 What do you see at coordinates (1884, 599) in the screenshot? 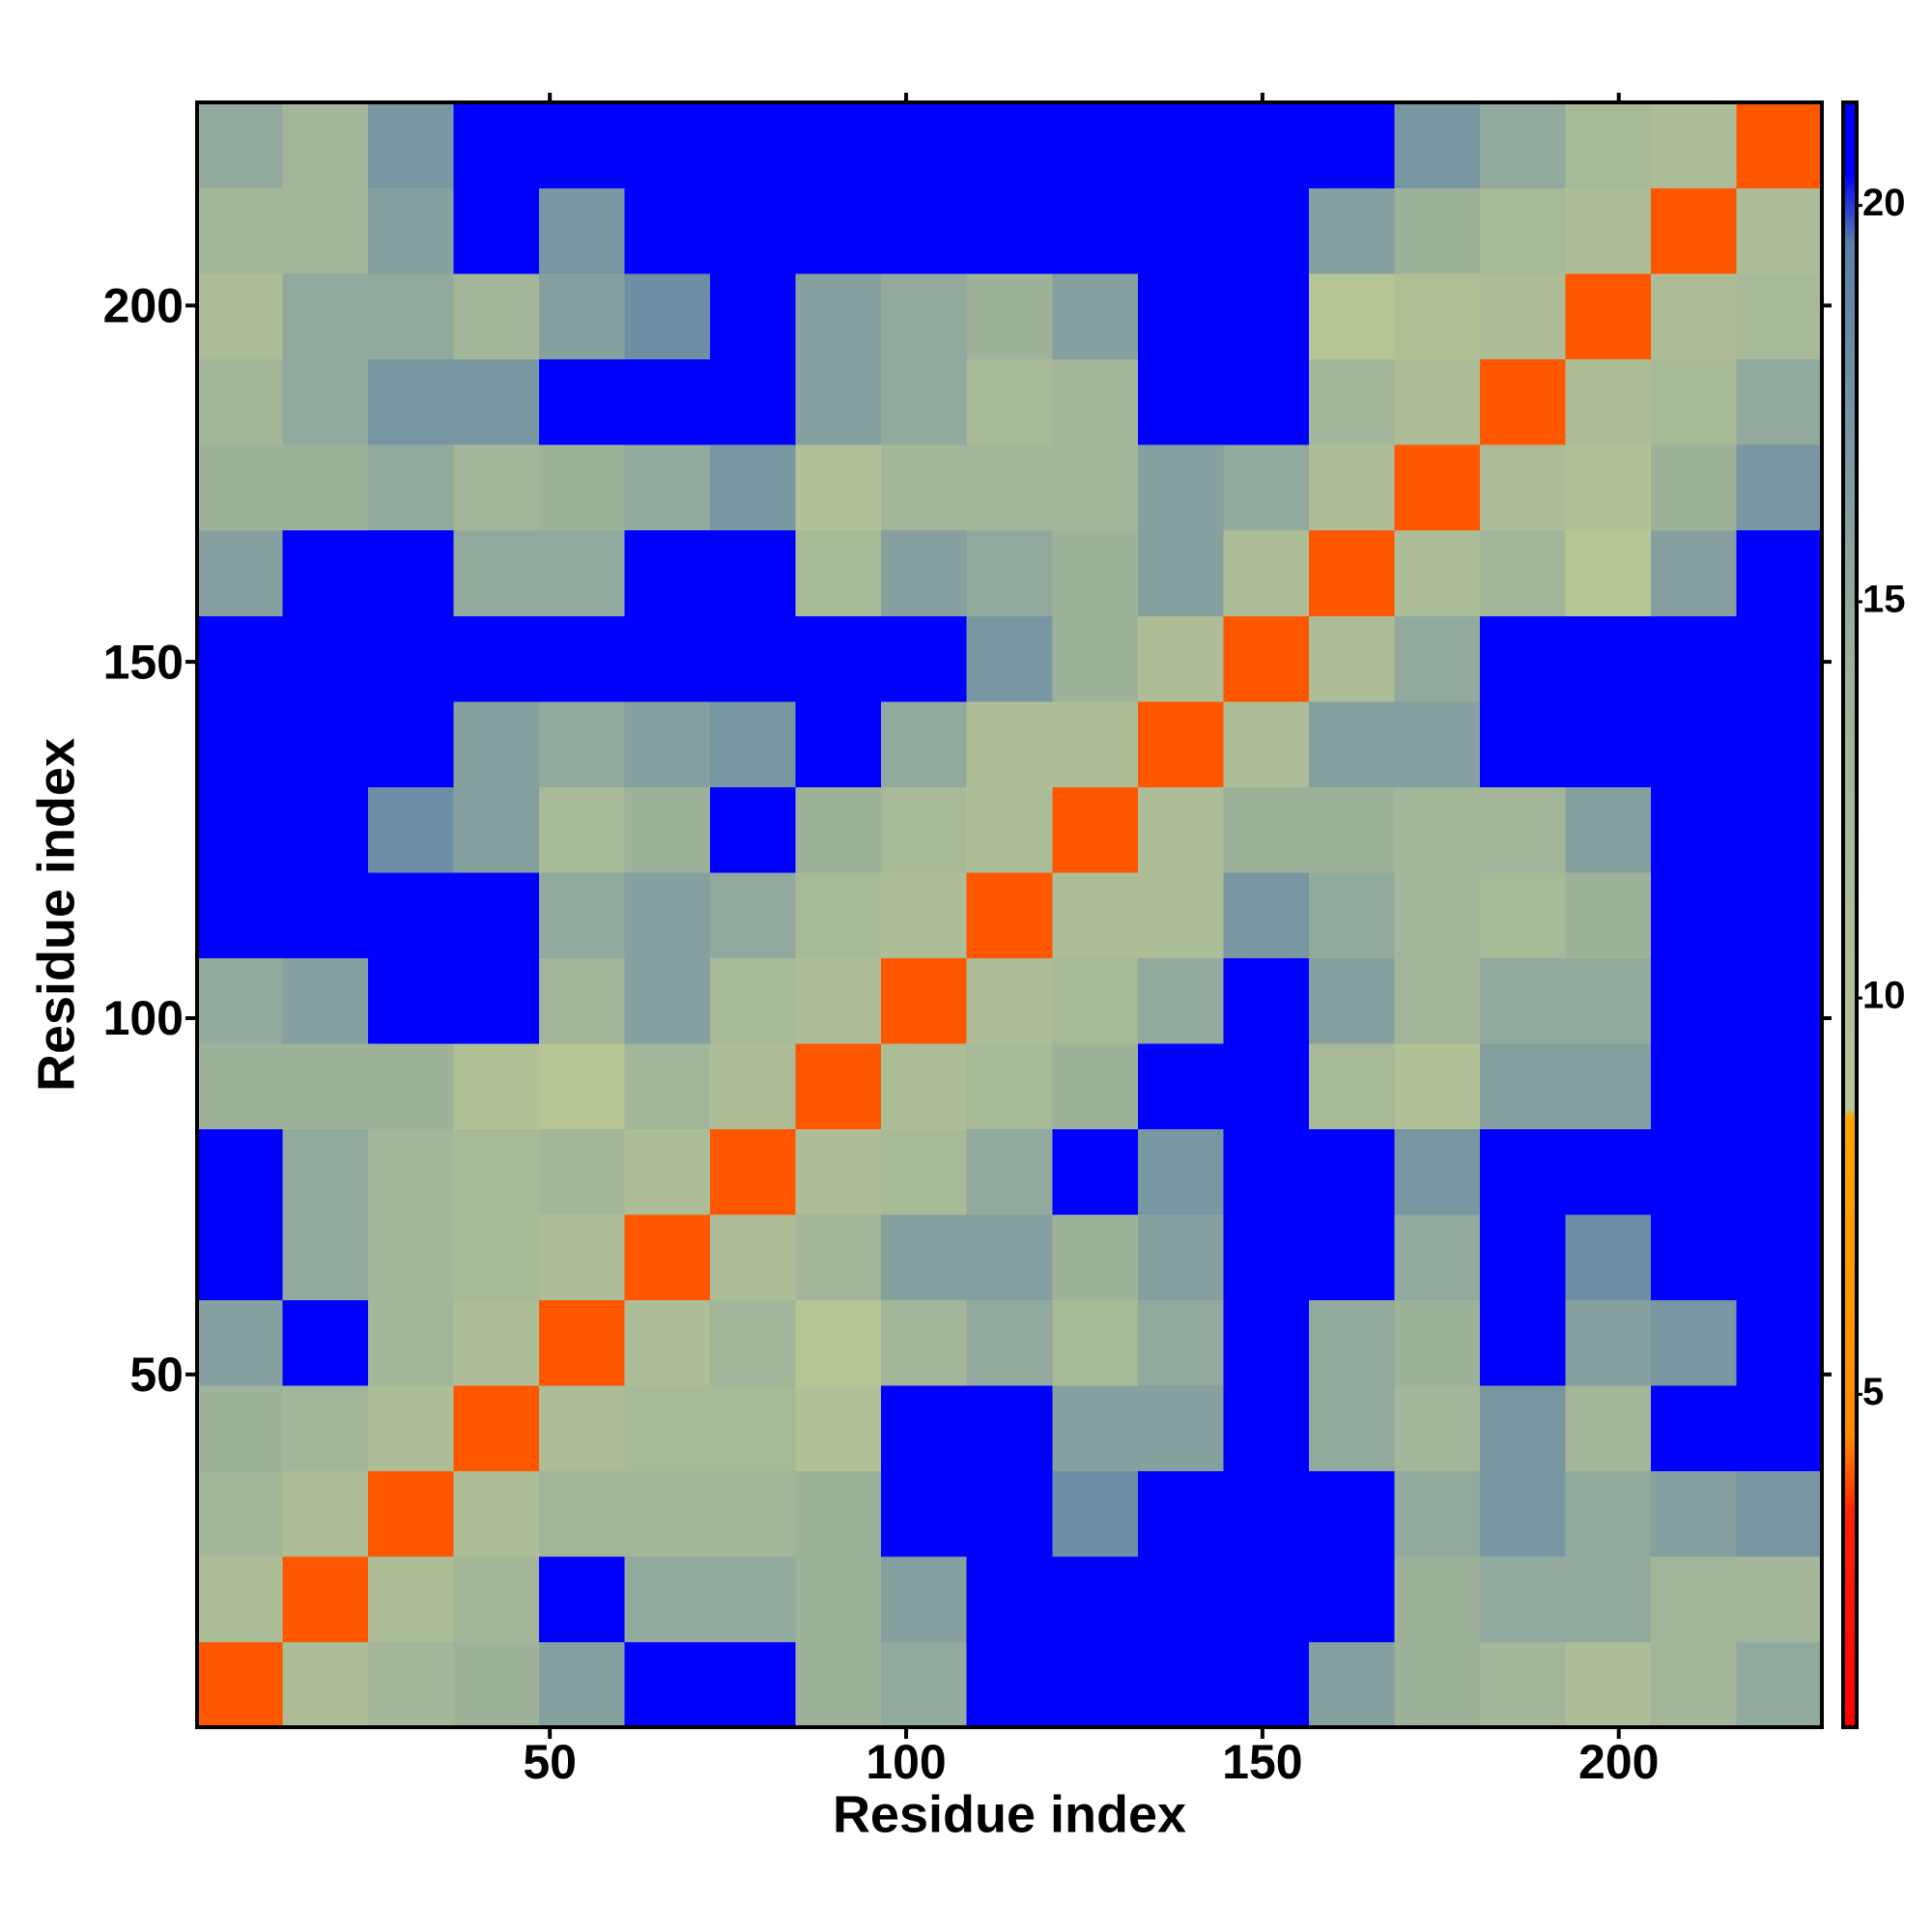
I see `colorbar-tick-label: 15` at bounding box center [1884, 599].